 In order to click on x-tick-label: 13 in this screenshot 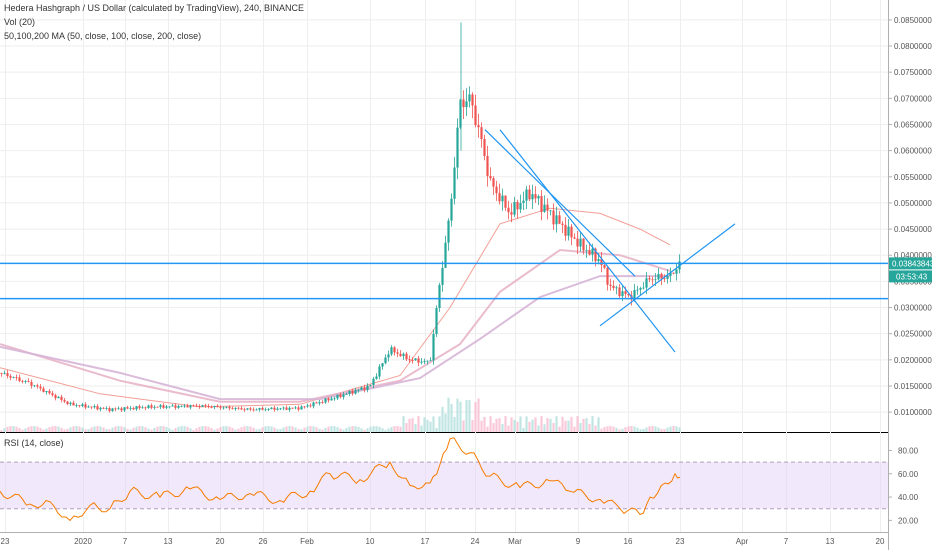, I will do `click(830, 541)`.